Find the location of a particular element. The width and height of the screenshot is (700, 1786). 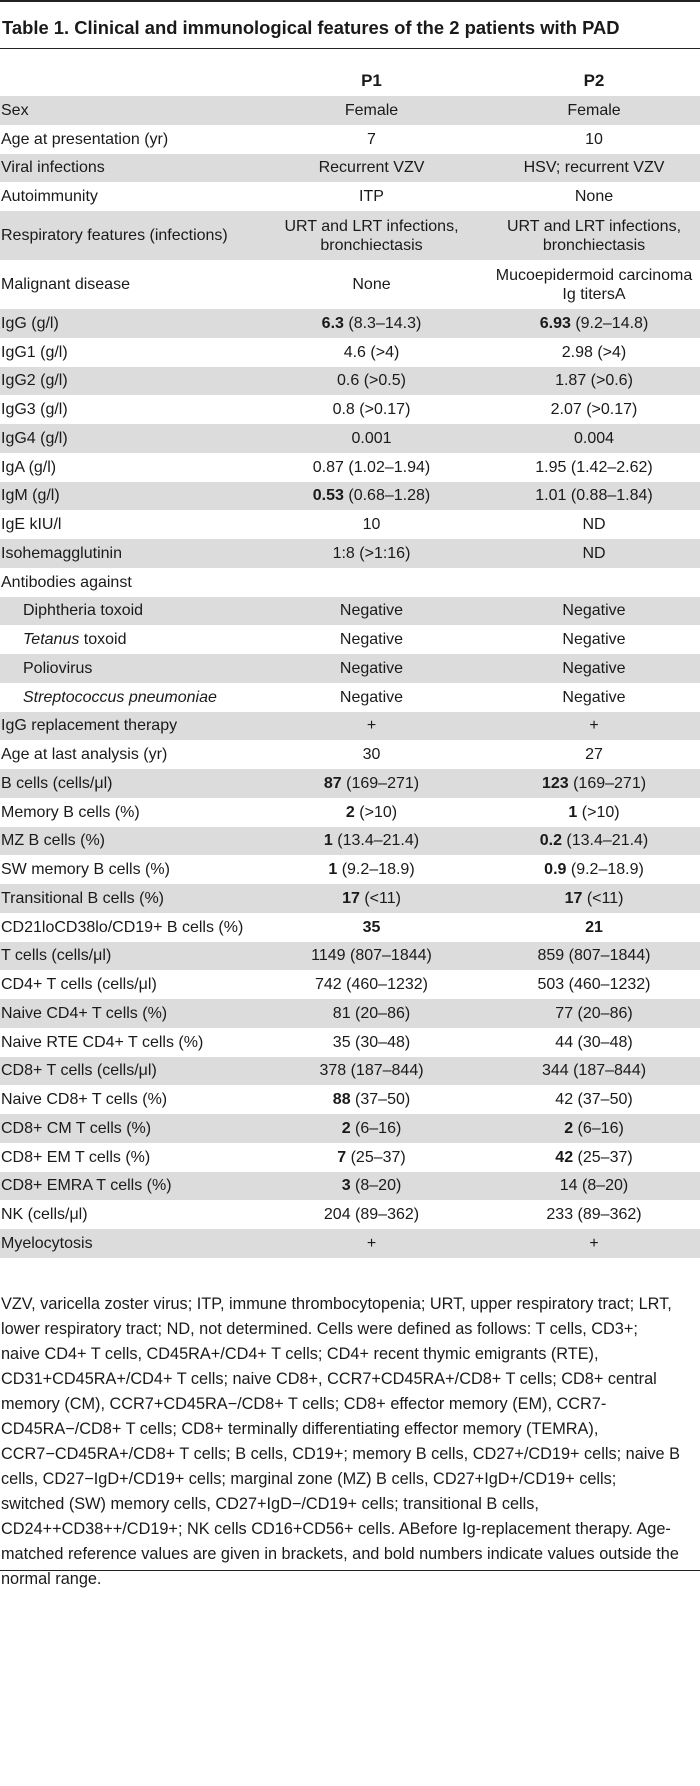

cell-p2-value: ND is located at coordinates (594, 525).